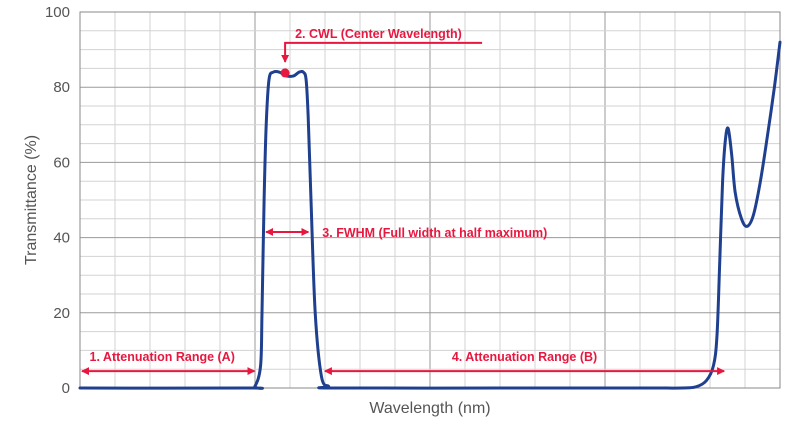 The height and width of the screenshot is (425, 800). I want to click on y-tick-label: 20, so click(61, 313).